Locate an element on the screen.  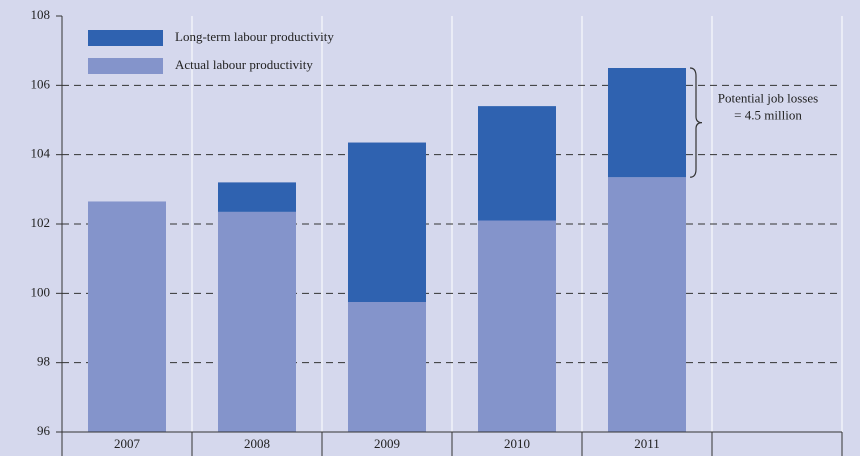
x-tick-label: 2007 is located at coordinates (127, 443).